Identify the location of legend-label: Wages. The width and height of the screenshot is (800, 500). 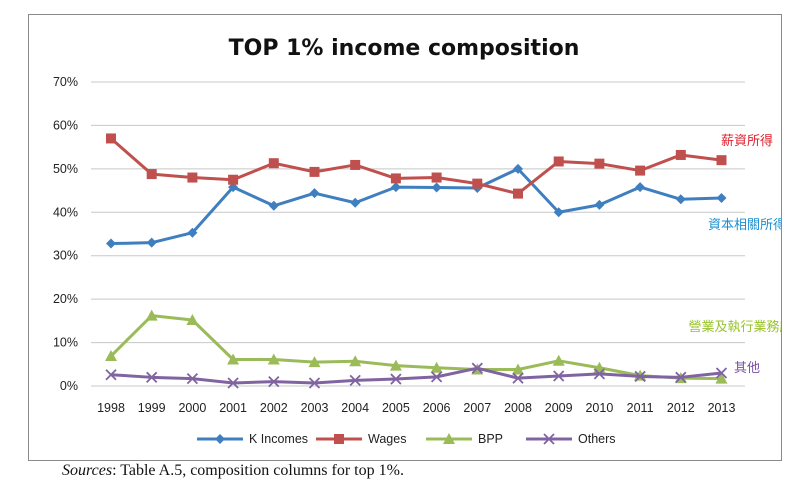
(387, 439).